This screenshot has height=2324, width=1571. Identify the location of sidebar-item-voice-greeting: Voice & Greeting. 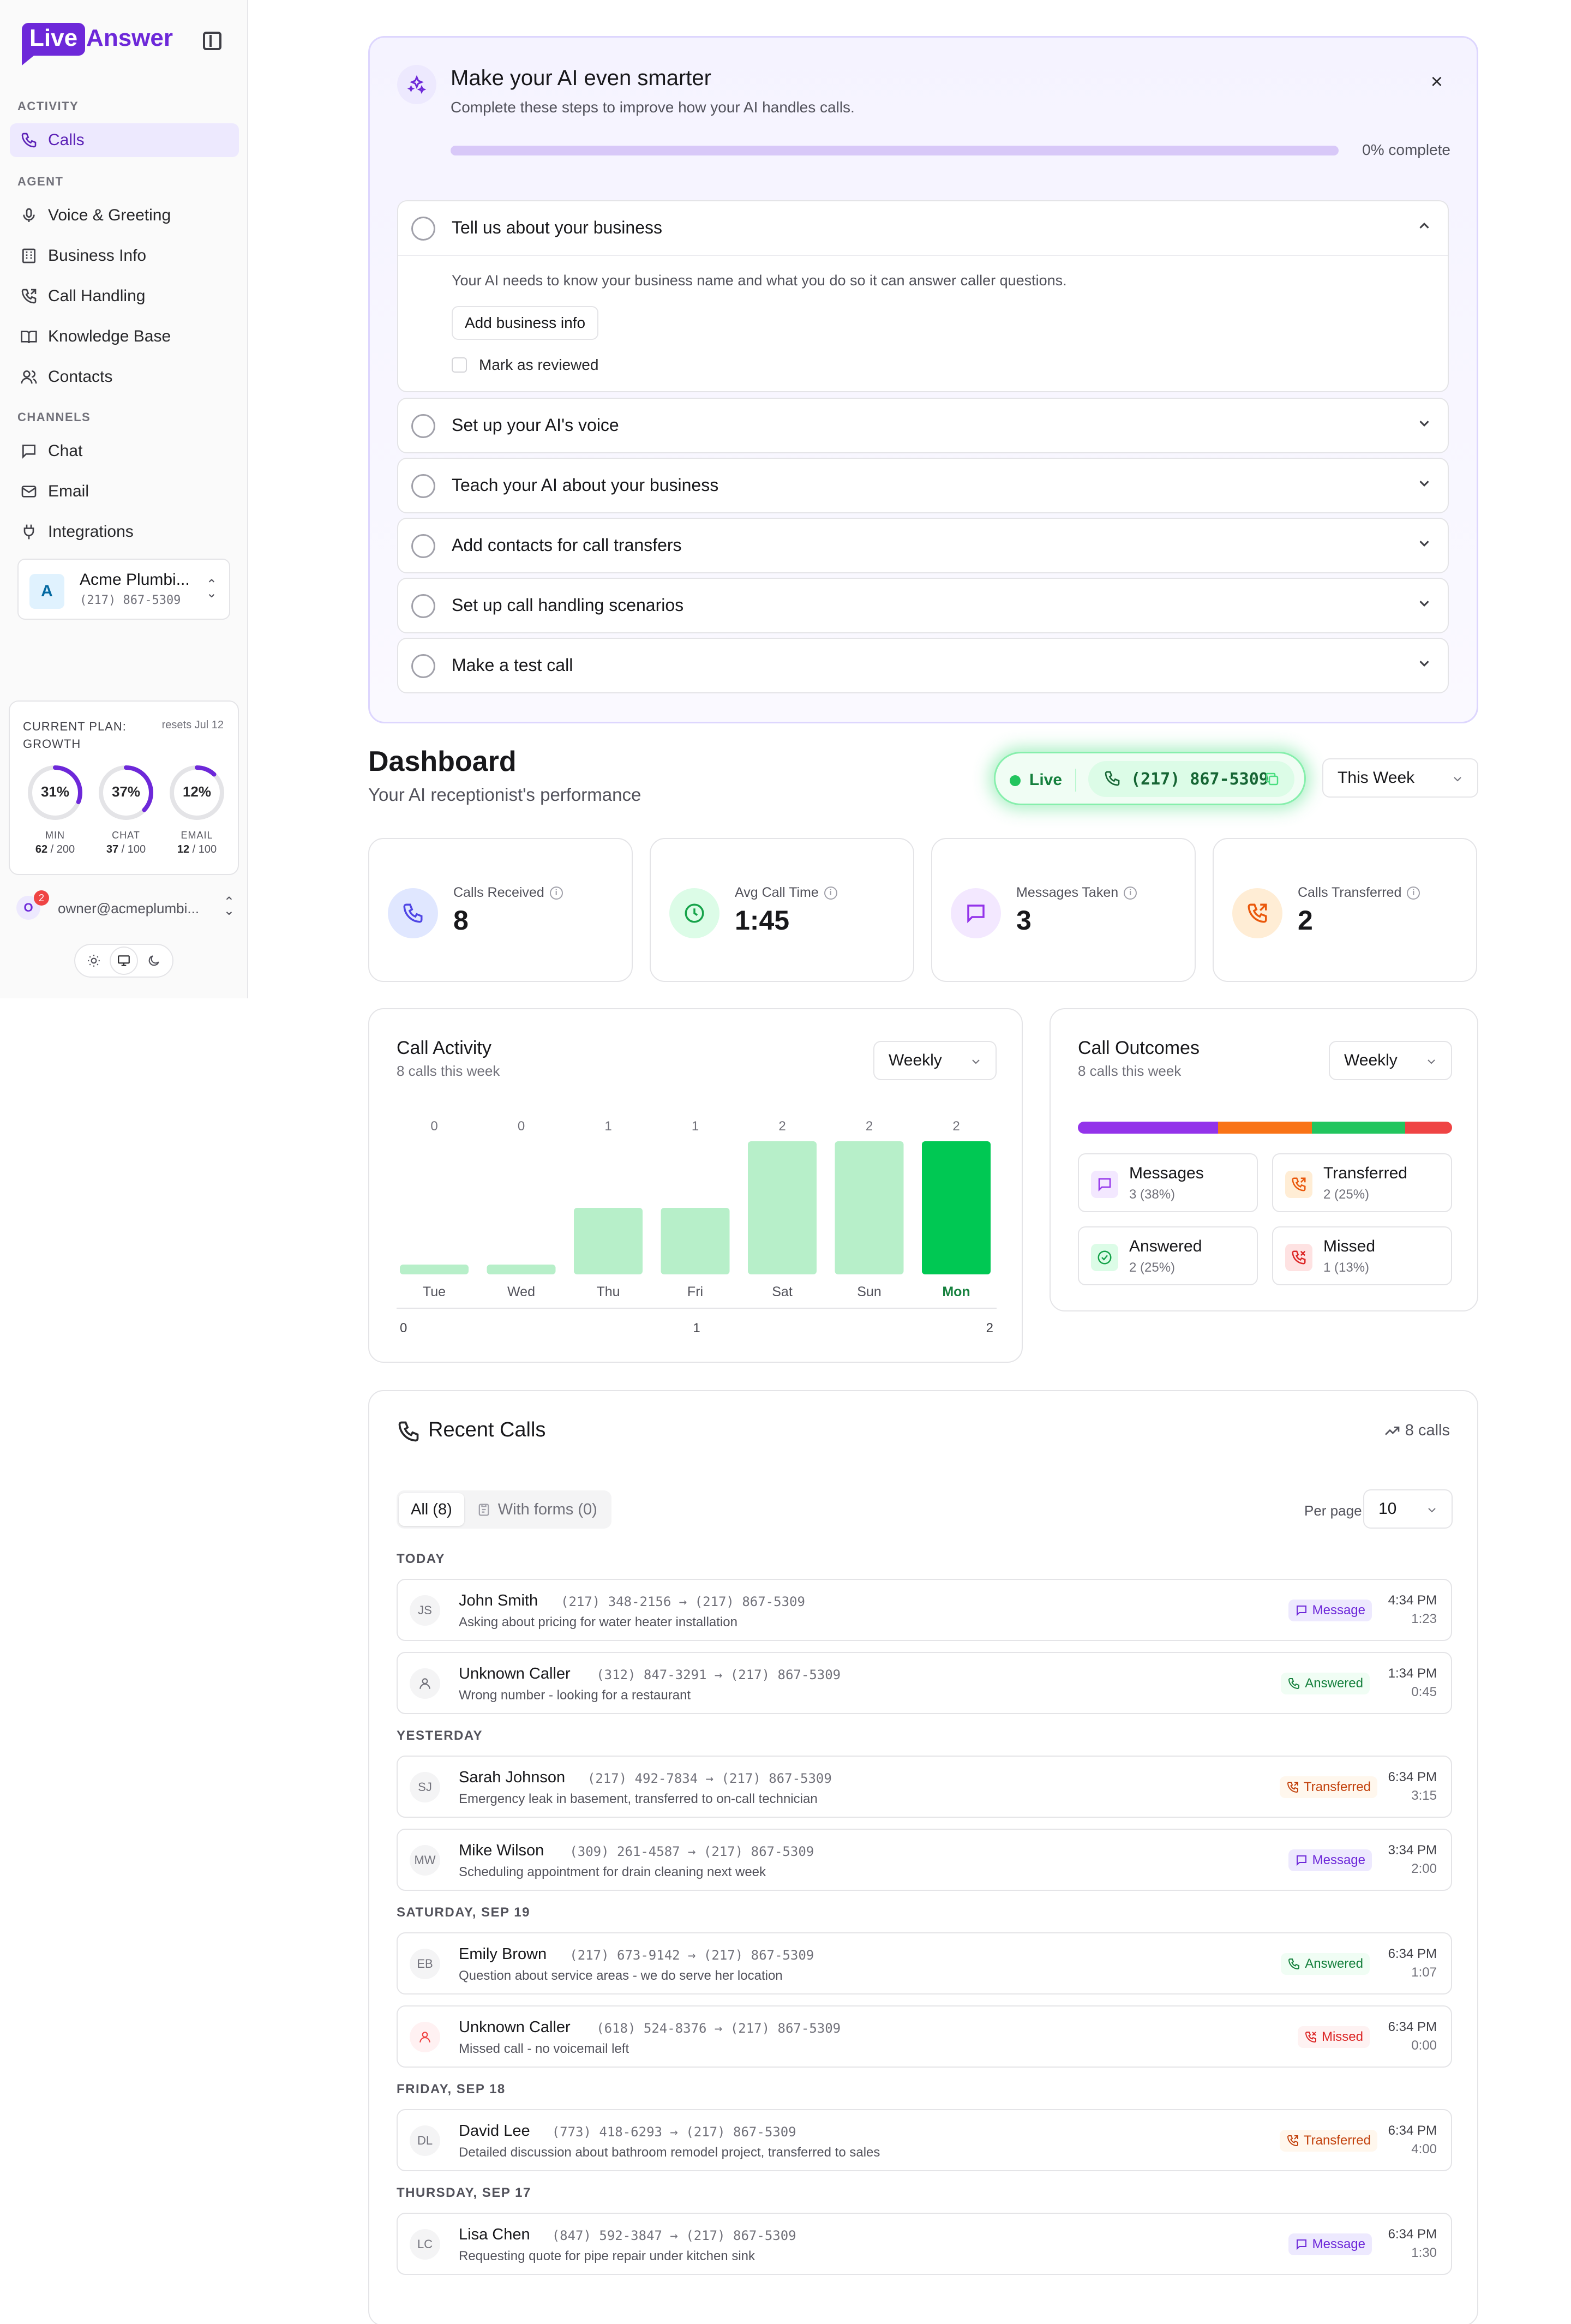
(124, 215).